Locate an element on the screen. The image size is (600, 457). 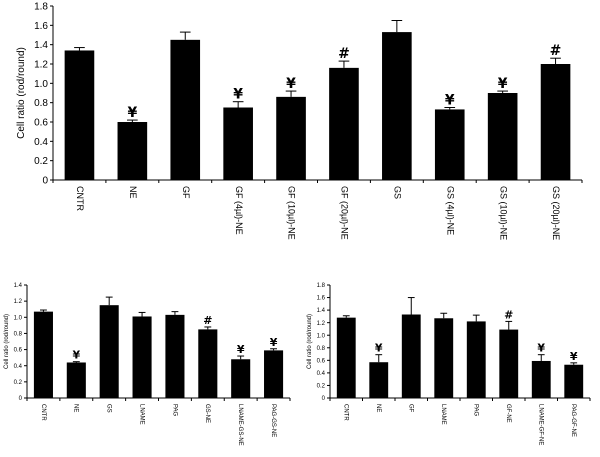
category-label: GF (20µl)-NE is located at coordinates (345, 213).